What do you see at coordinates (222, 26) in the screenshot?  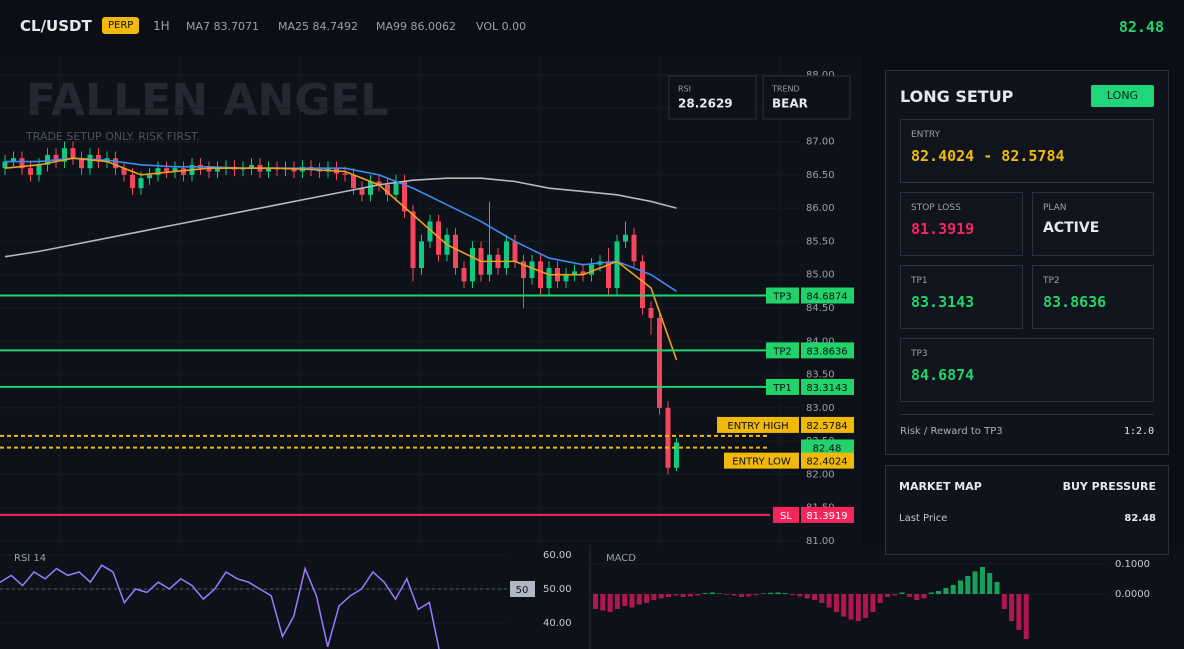 I see `ma7: MA7 83.7071` at bounding box center [222, 26].